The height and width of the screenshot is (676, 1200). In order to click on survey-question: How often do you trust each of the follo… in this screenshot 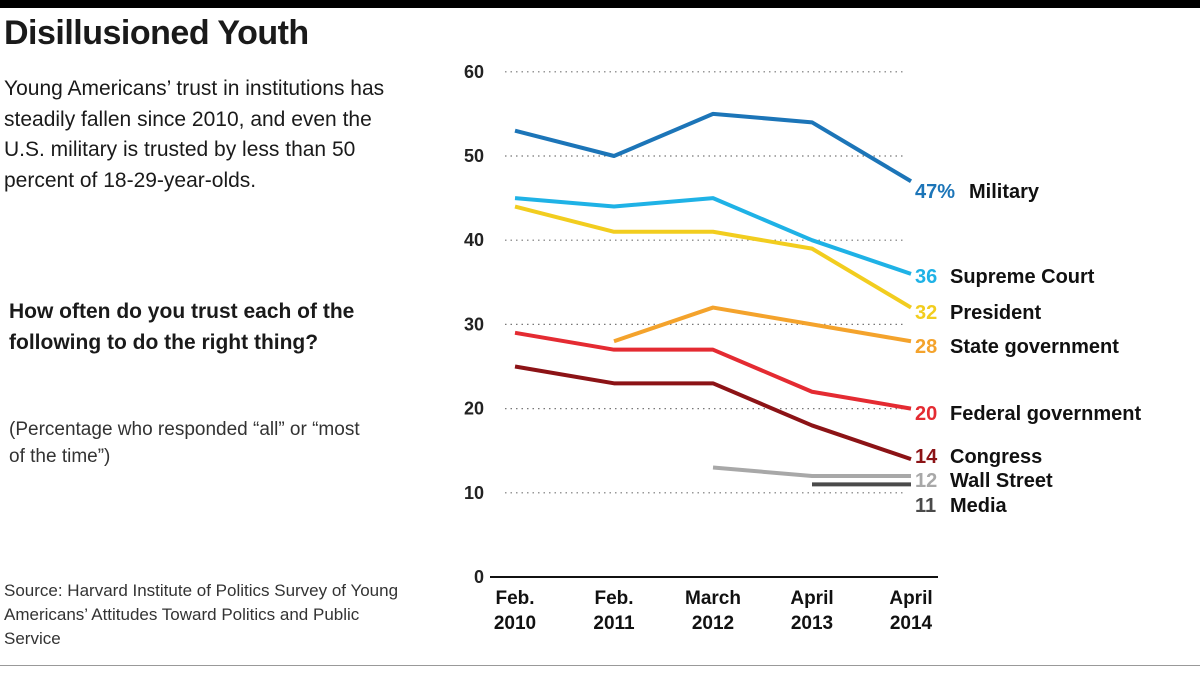, I will do `click(182, 327)`.